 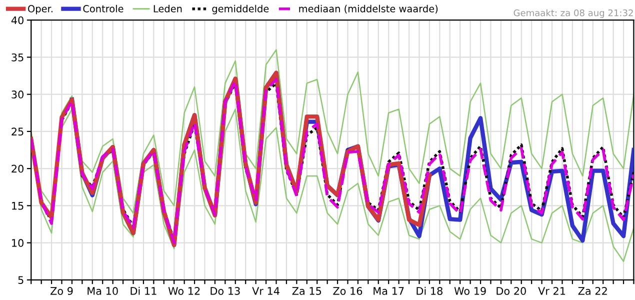 I want to click on y-tick-label: 5, so click(x=21, y=280).